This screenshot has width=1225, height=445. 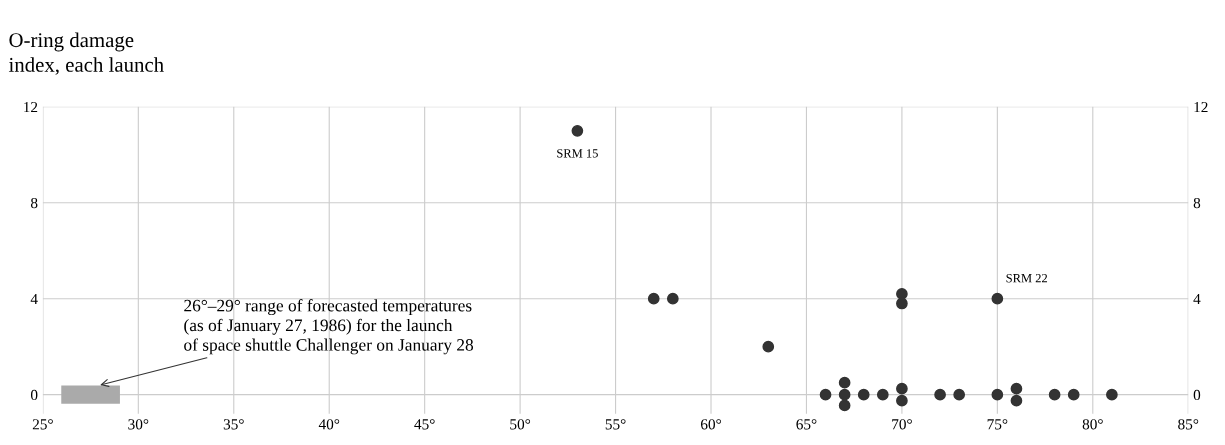 I want to click on annotation: SRM 22, so click(x=1027, y=278).